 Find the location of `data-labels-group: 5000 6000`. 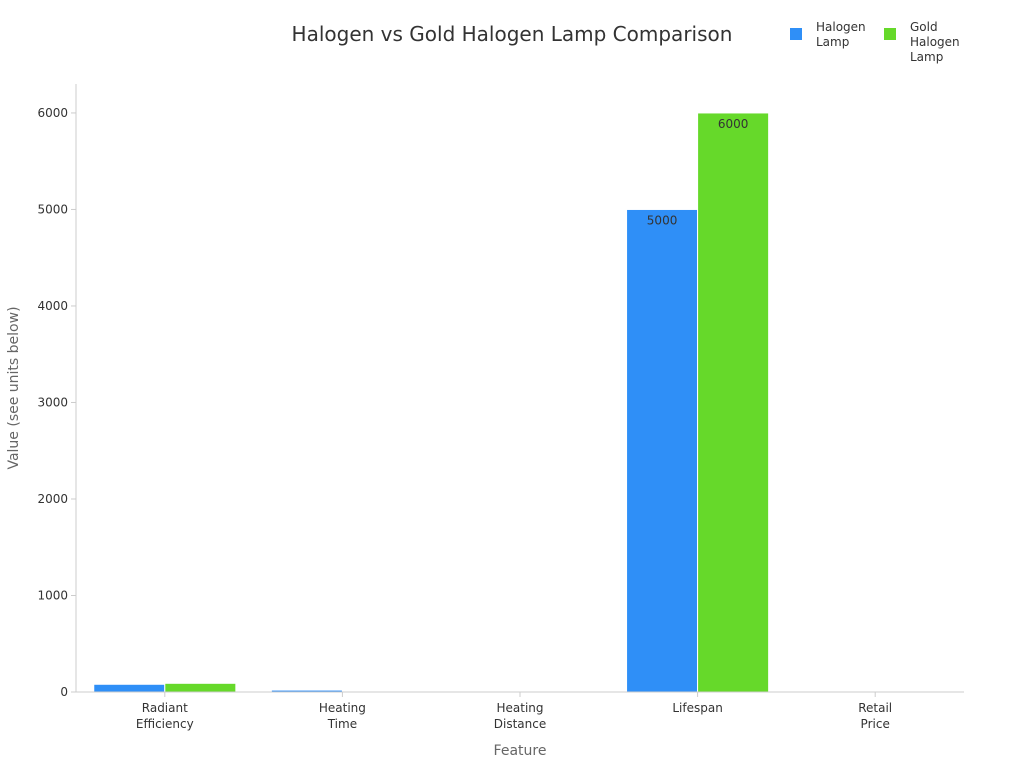

data-labels-group: 5000 6000 is located at coordinates (698, 172).